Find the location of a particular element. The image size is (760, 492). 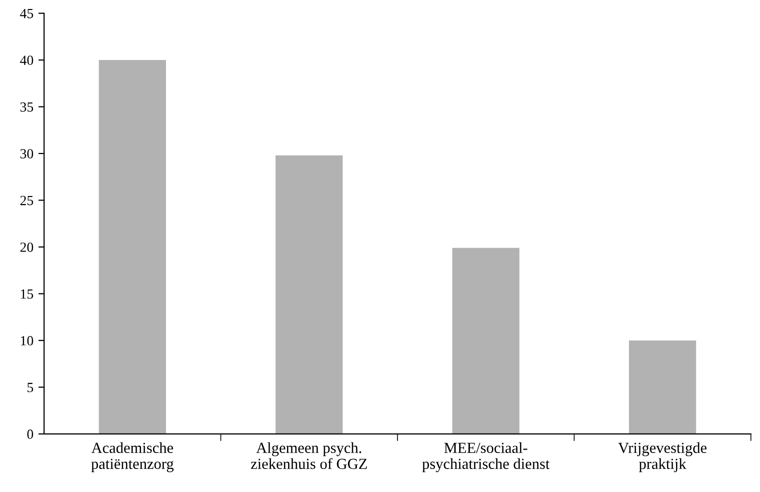

y-tick-label: 10 is located at coordinates (27, 341).